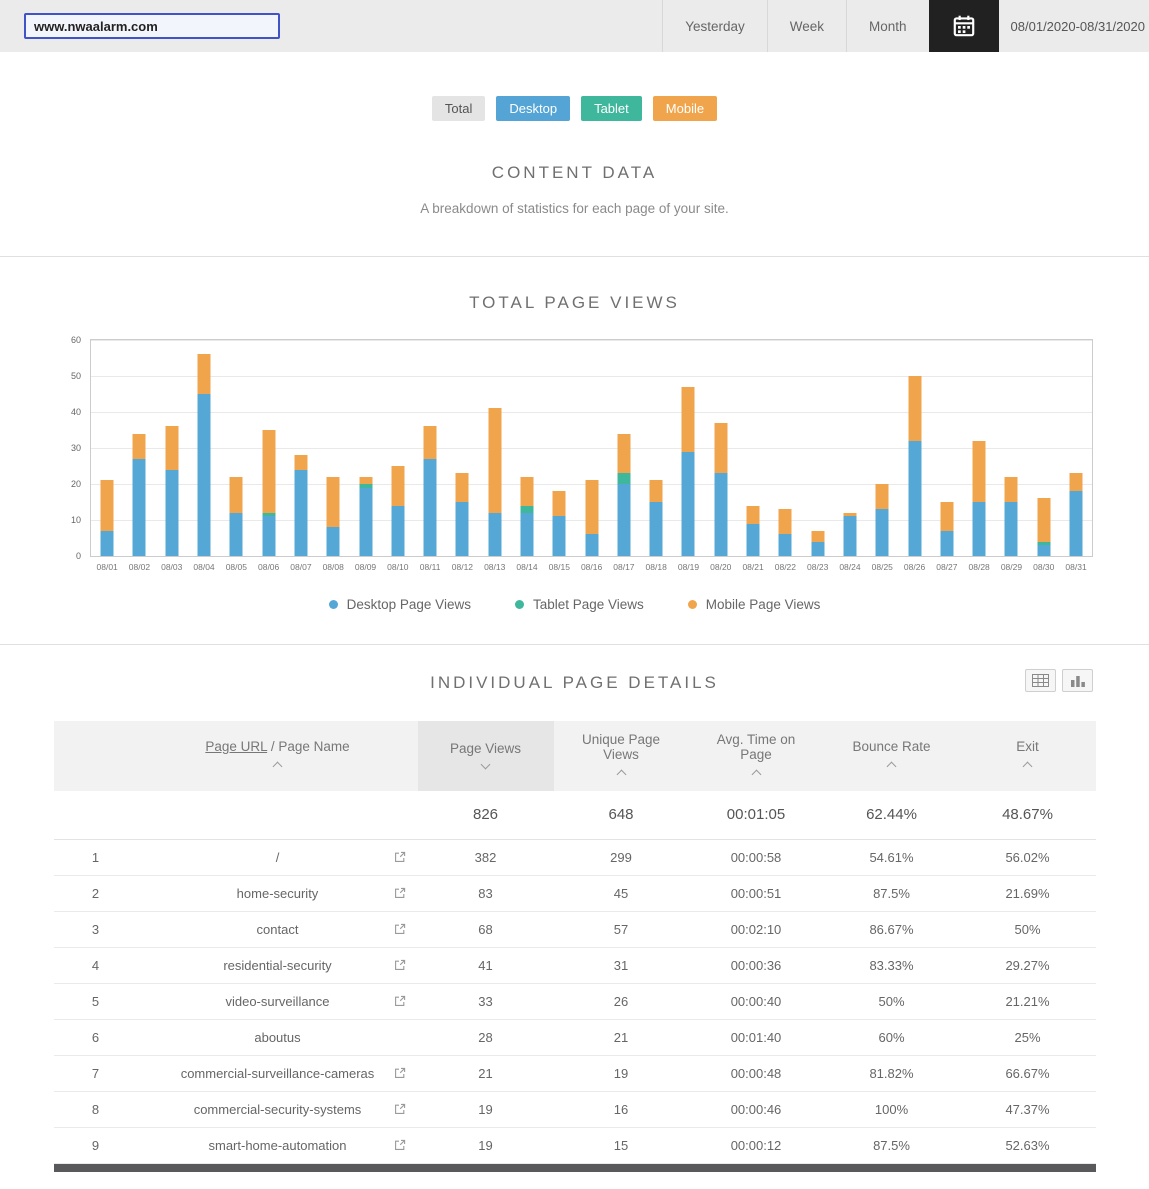 The width and height of the screenshot is (1149, 1189). I want to click on bar-08/14: 08/14, so click(527, 456).